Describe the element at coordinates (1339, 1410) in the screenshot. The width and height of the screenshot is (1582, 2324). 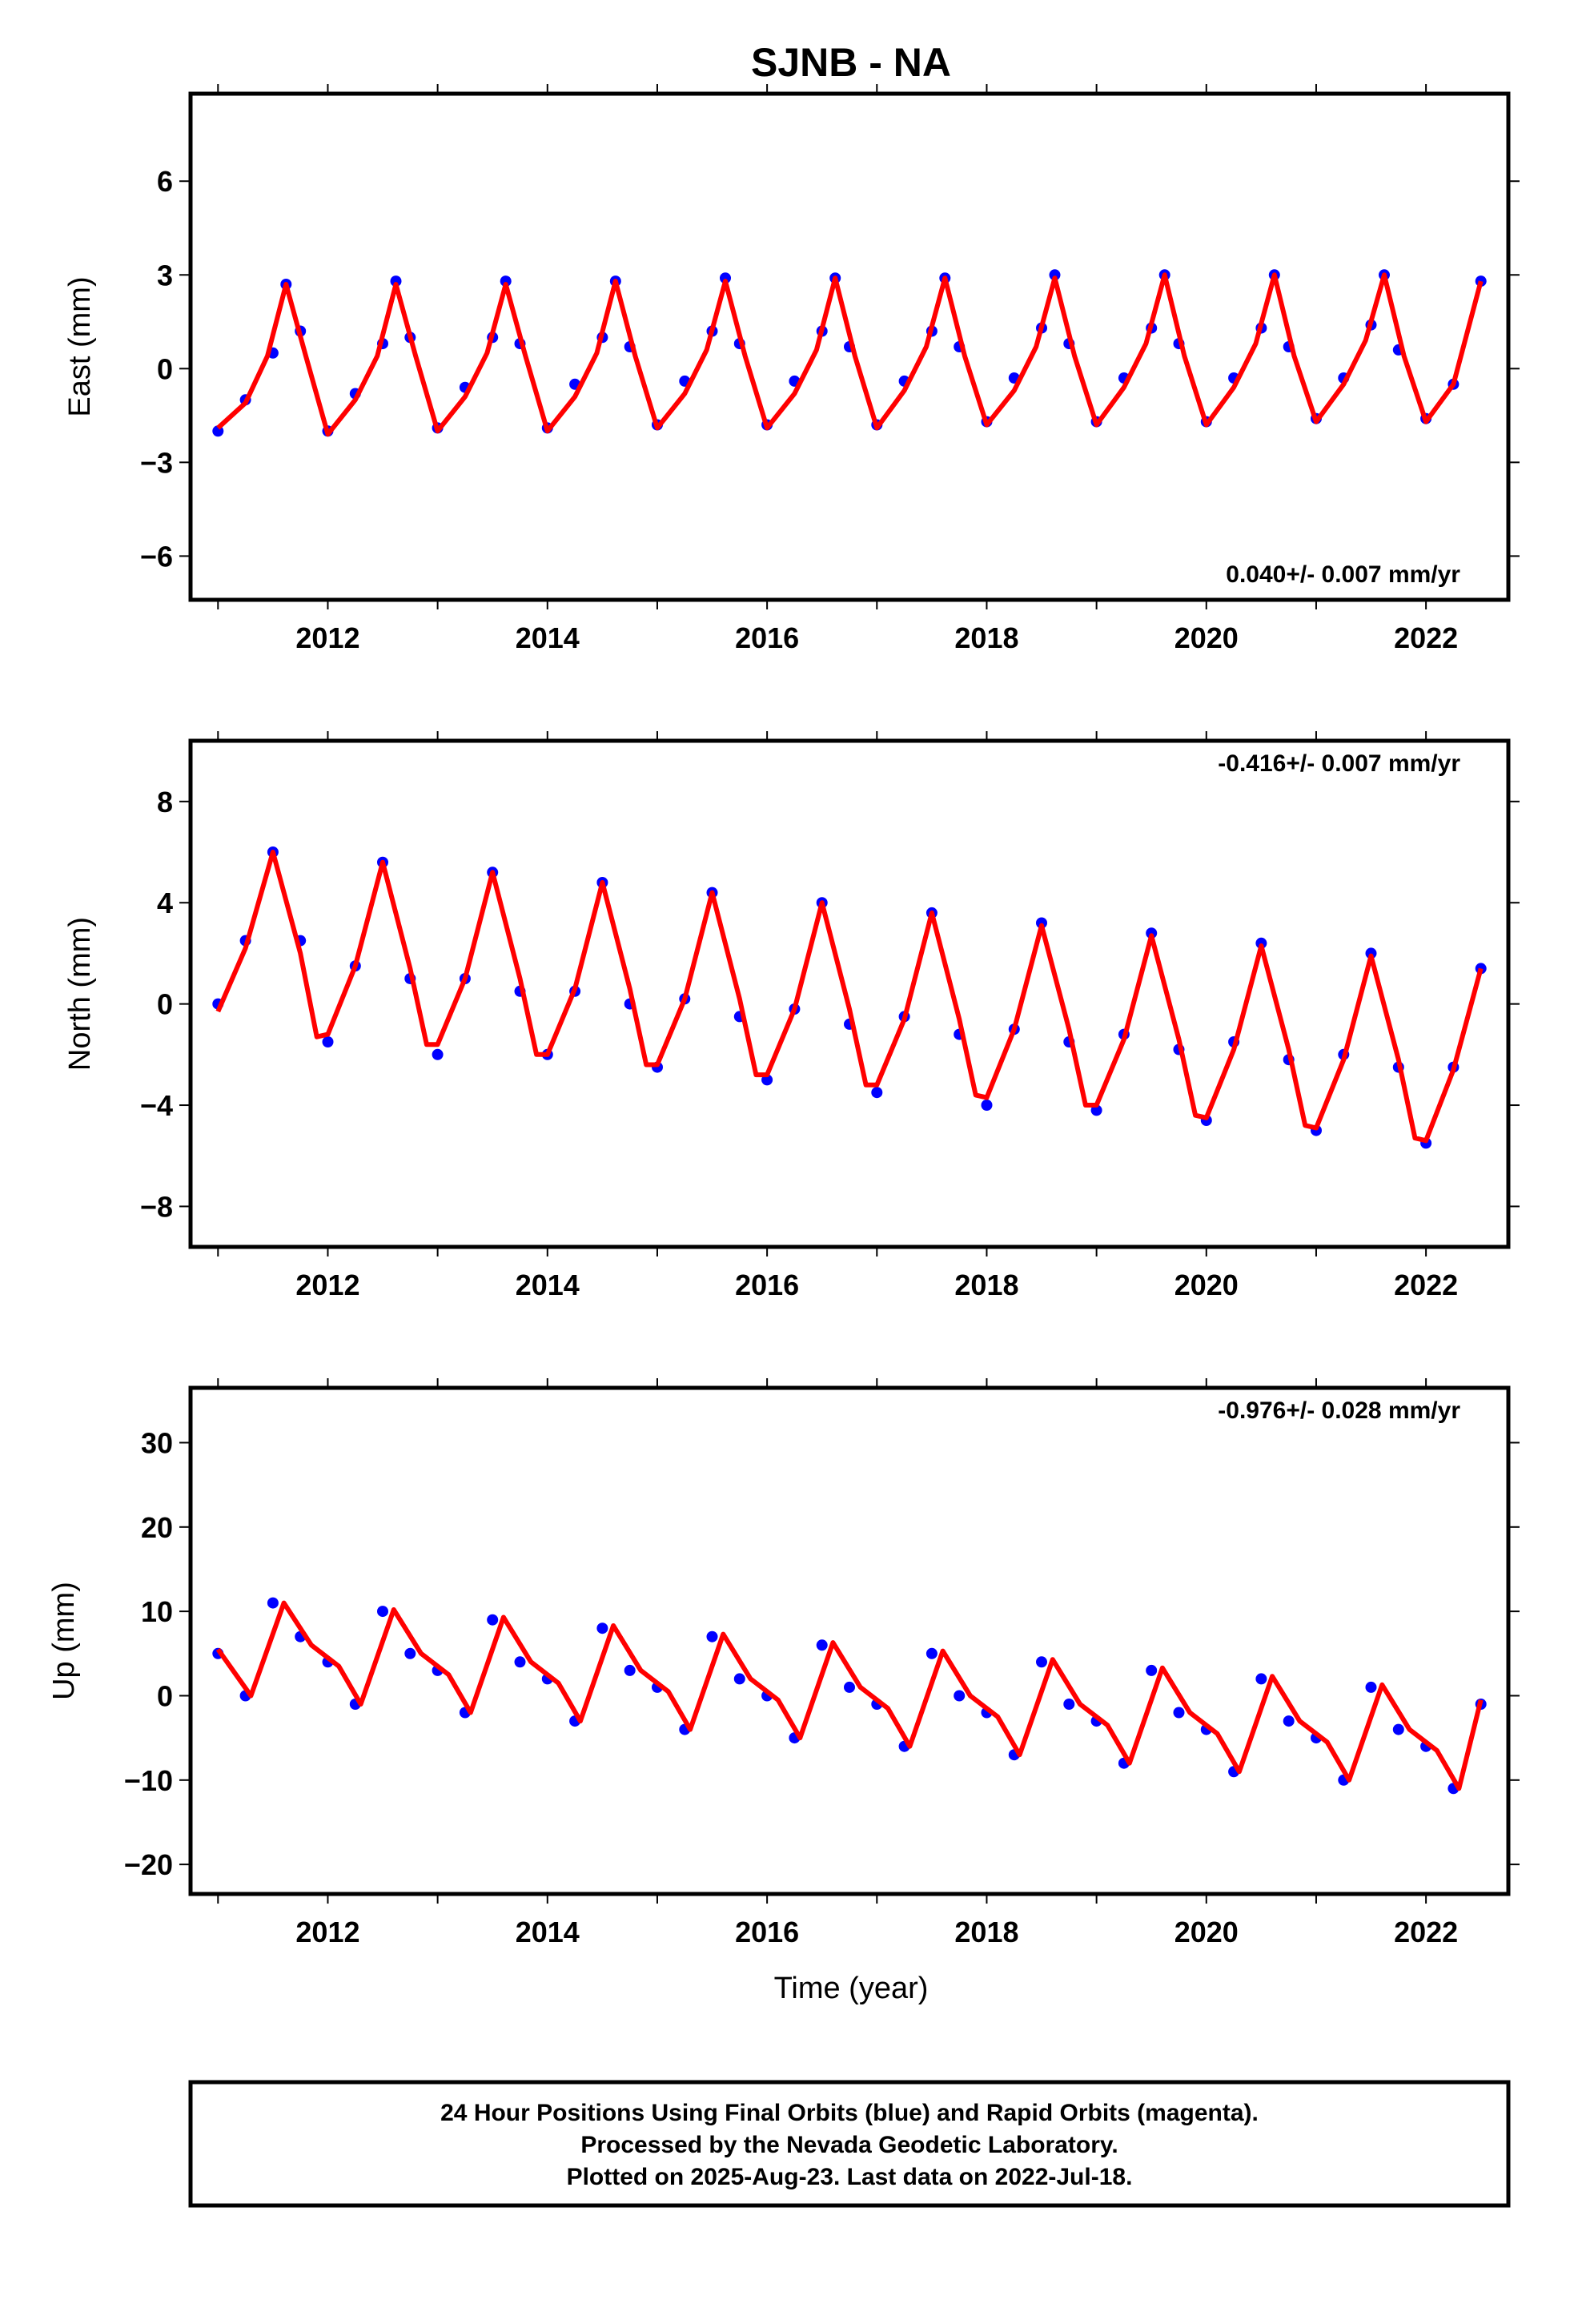
I see `rate-label: -0.976+/- 0.028 mm/yr` at that location.